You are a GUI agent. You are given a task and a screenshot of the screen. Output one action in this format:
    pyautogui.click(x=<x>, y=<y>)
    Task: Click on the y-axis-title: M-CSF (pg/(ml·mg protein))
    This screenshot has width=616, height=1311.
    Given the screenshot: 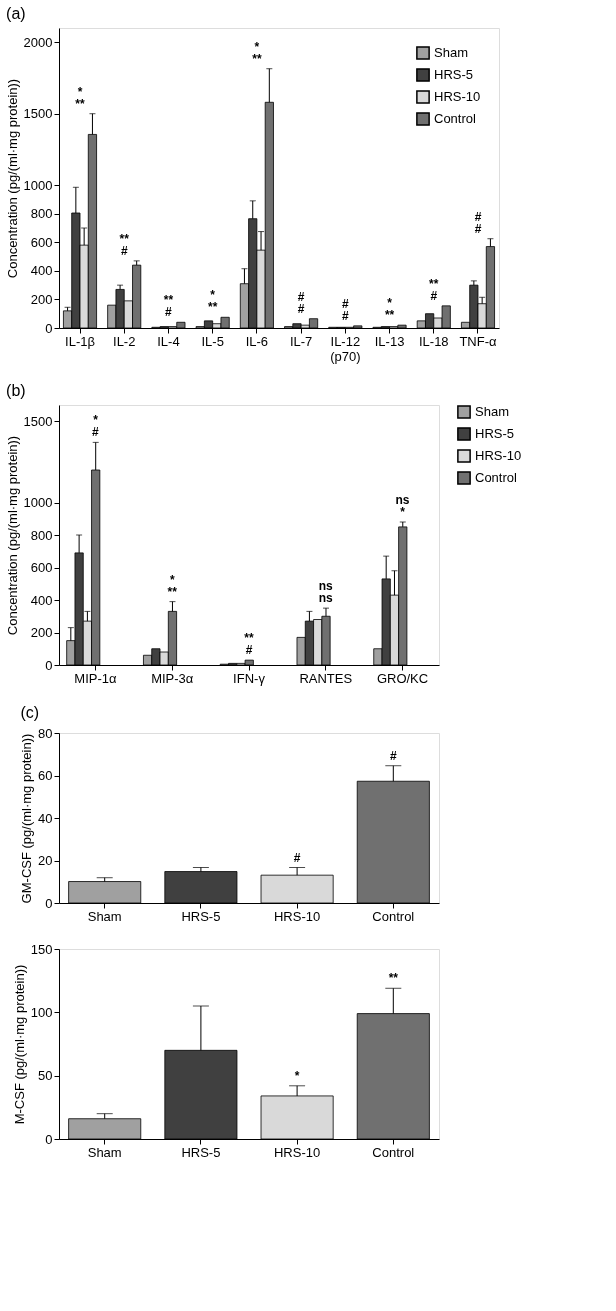 What is the action you would take?
    pyautogui.click(x=19, y=1044)
    